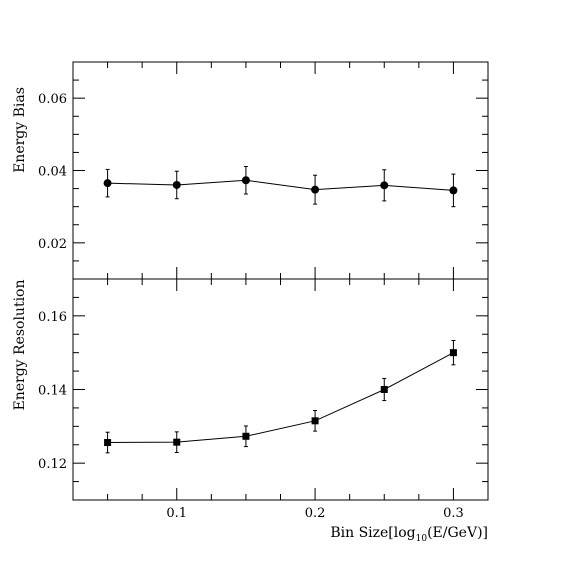  I want to click on energy-bias-series, so click(280, 187).